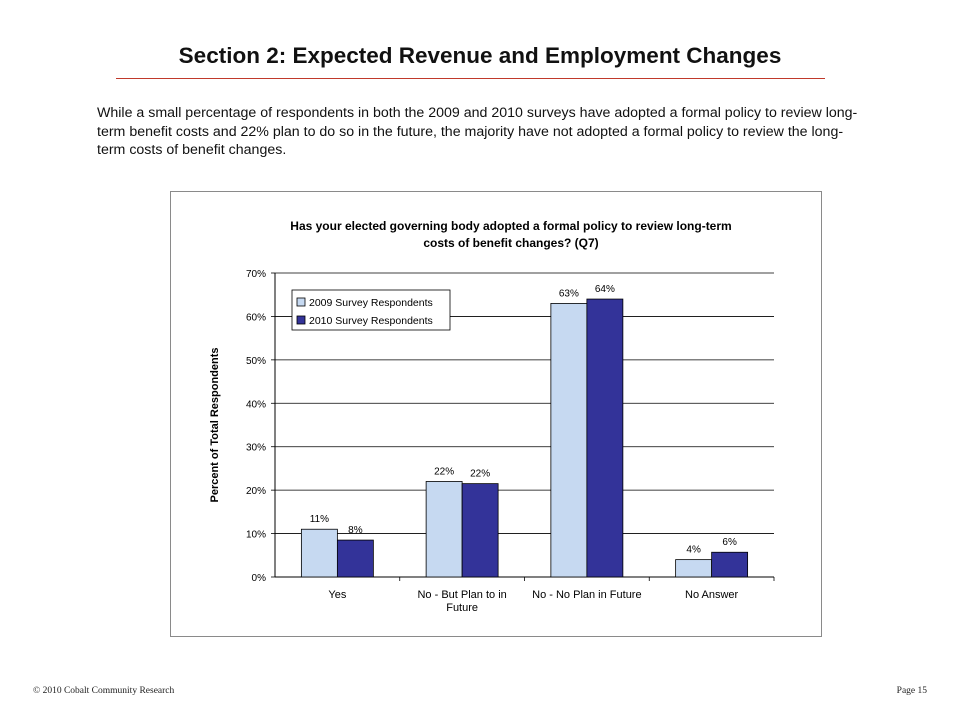  I want to click on footer-copyright: © 2010 Cobalt Community Research, so click(104, 691).